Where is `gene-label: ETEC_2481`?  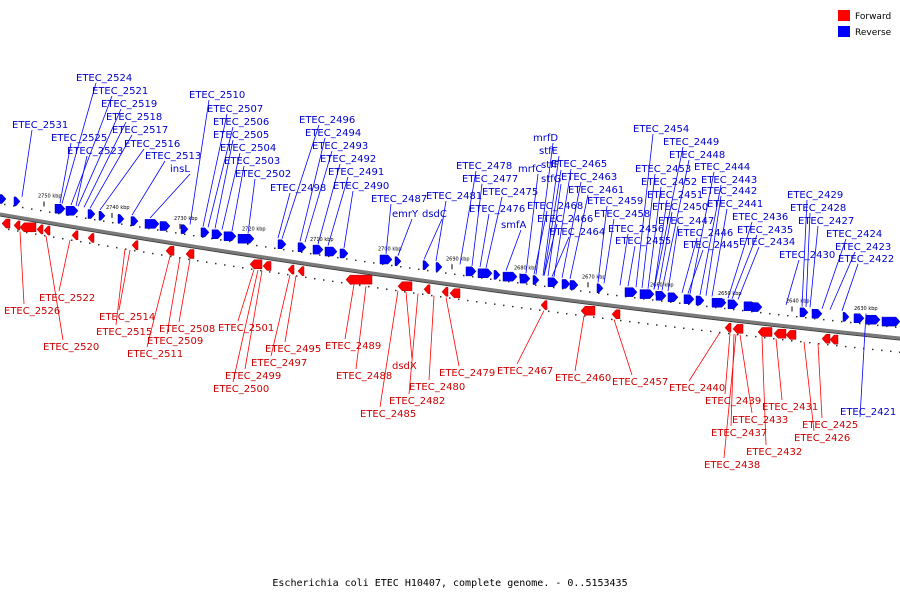 gene-label: ETEC_2481 is located at coordinates (454, 196).